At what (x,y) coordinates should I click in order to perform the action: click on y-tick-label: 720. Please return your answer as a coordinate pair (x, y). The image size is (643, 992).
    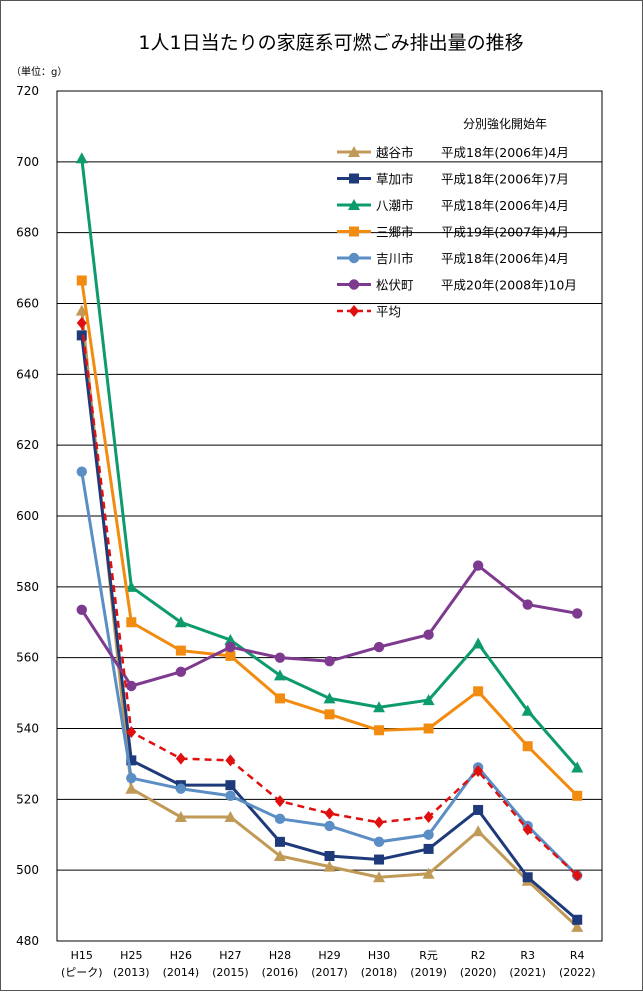
    Looking at the image, I should click on (27, 91).